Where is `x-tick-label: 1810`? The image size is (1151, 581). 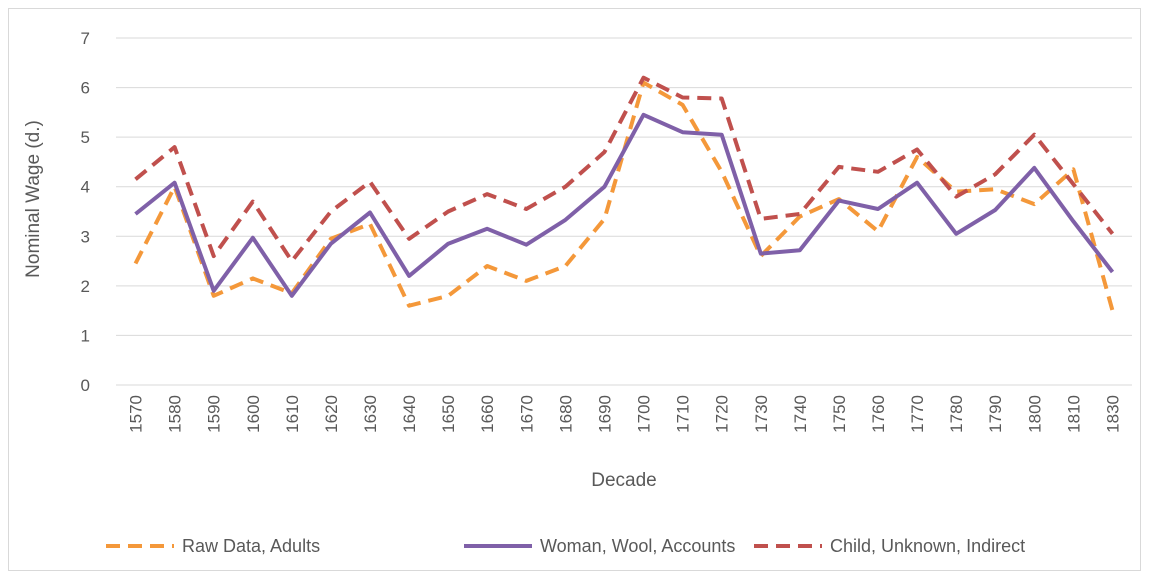 x-tick-label: 1810 is located at coordinates (1073, 414).